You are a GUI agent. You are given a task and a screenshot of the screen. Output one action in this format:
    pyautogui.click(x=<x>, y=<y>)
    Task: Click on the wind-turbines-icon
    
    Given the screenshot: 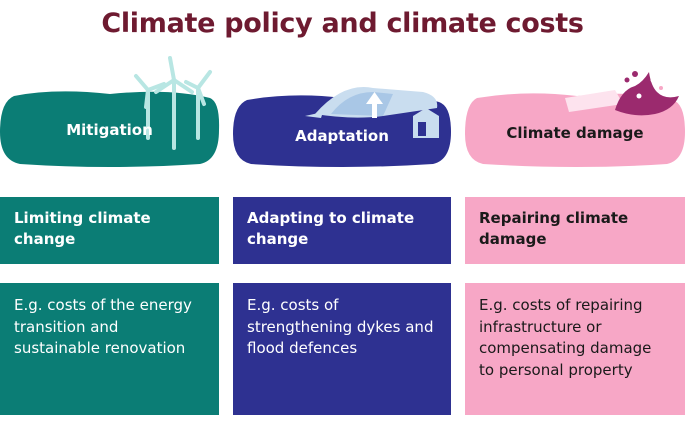 What is the action you would take?
    pyautogui.click(x=110, y=111)
    